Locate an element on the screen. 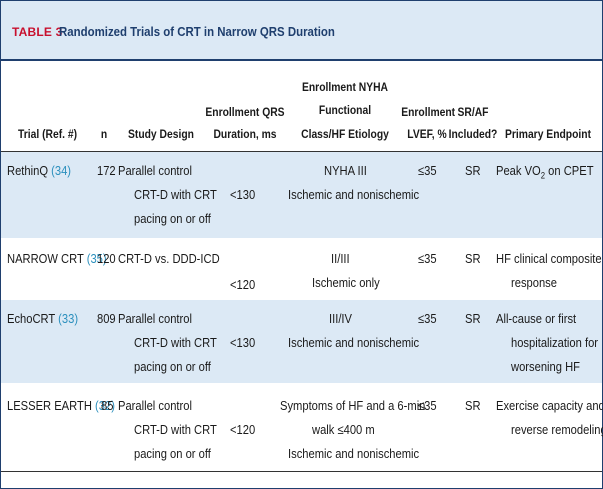 Image resolution: width=603 pixels, height=489 pixels. trial-name: NARROW CRT (35) is located at coordinates (57, 258).